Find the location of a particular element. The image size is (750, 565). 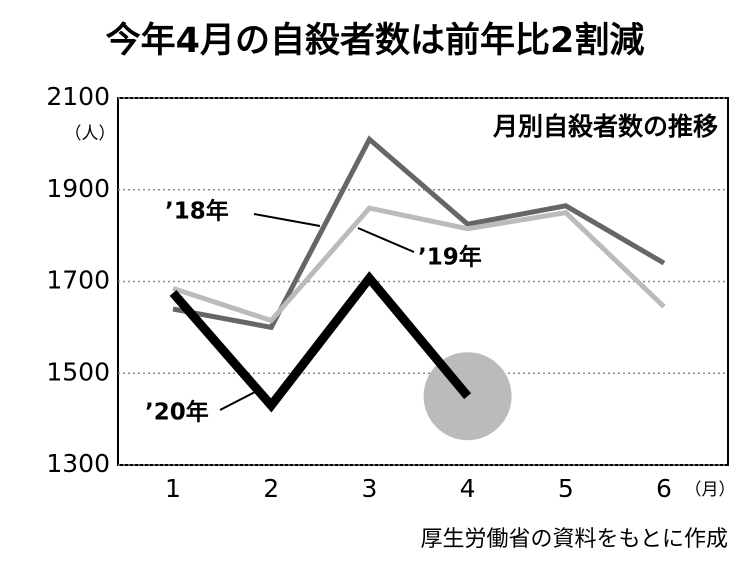

chart-subtitle: 月別自殺者数の推移 is located at coordinates (605, 126).